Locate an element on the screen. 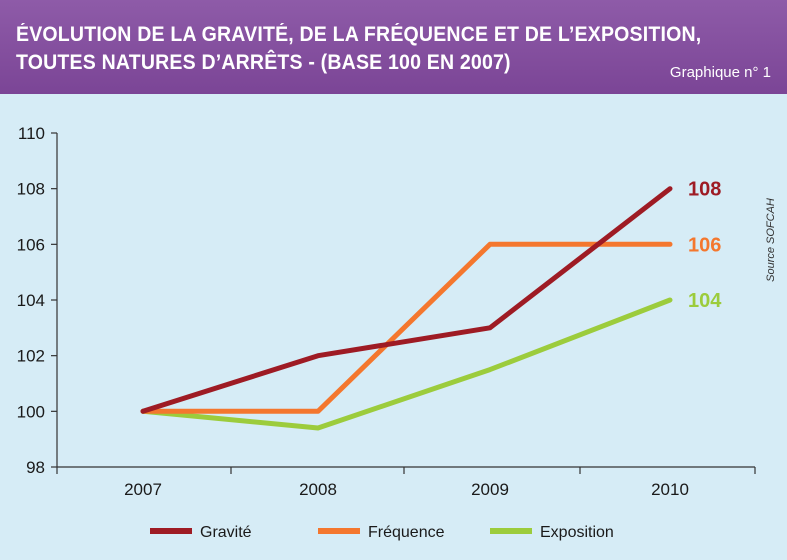 The height and width of the screenshot is (560, 787). legend-label: Fréquence is located at coordinates (406, 532).